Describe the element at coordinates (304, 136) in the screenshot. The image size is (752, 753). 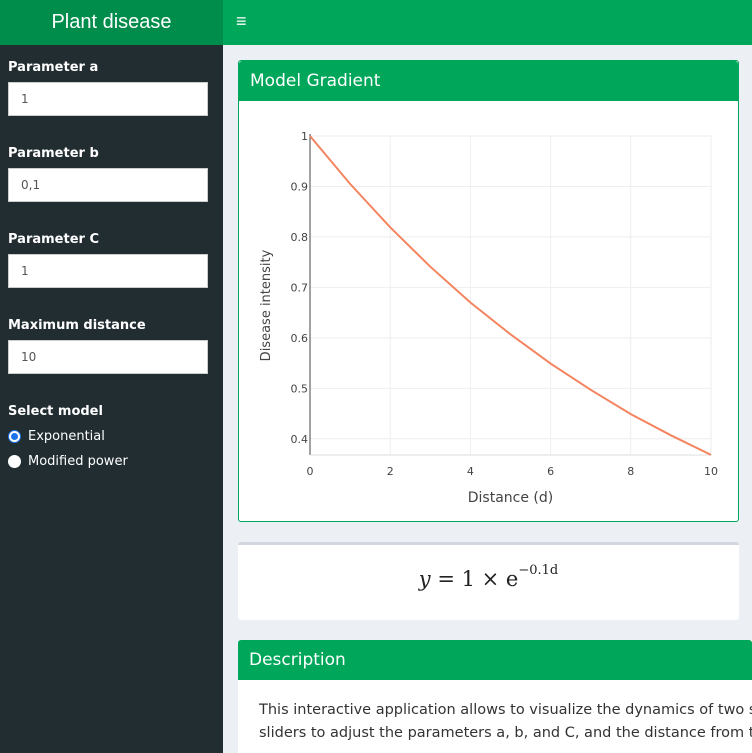
I see `y-tick-label: 1` at that location.